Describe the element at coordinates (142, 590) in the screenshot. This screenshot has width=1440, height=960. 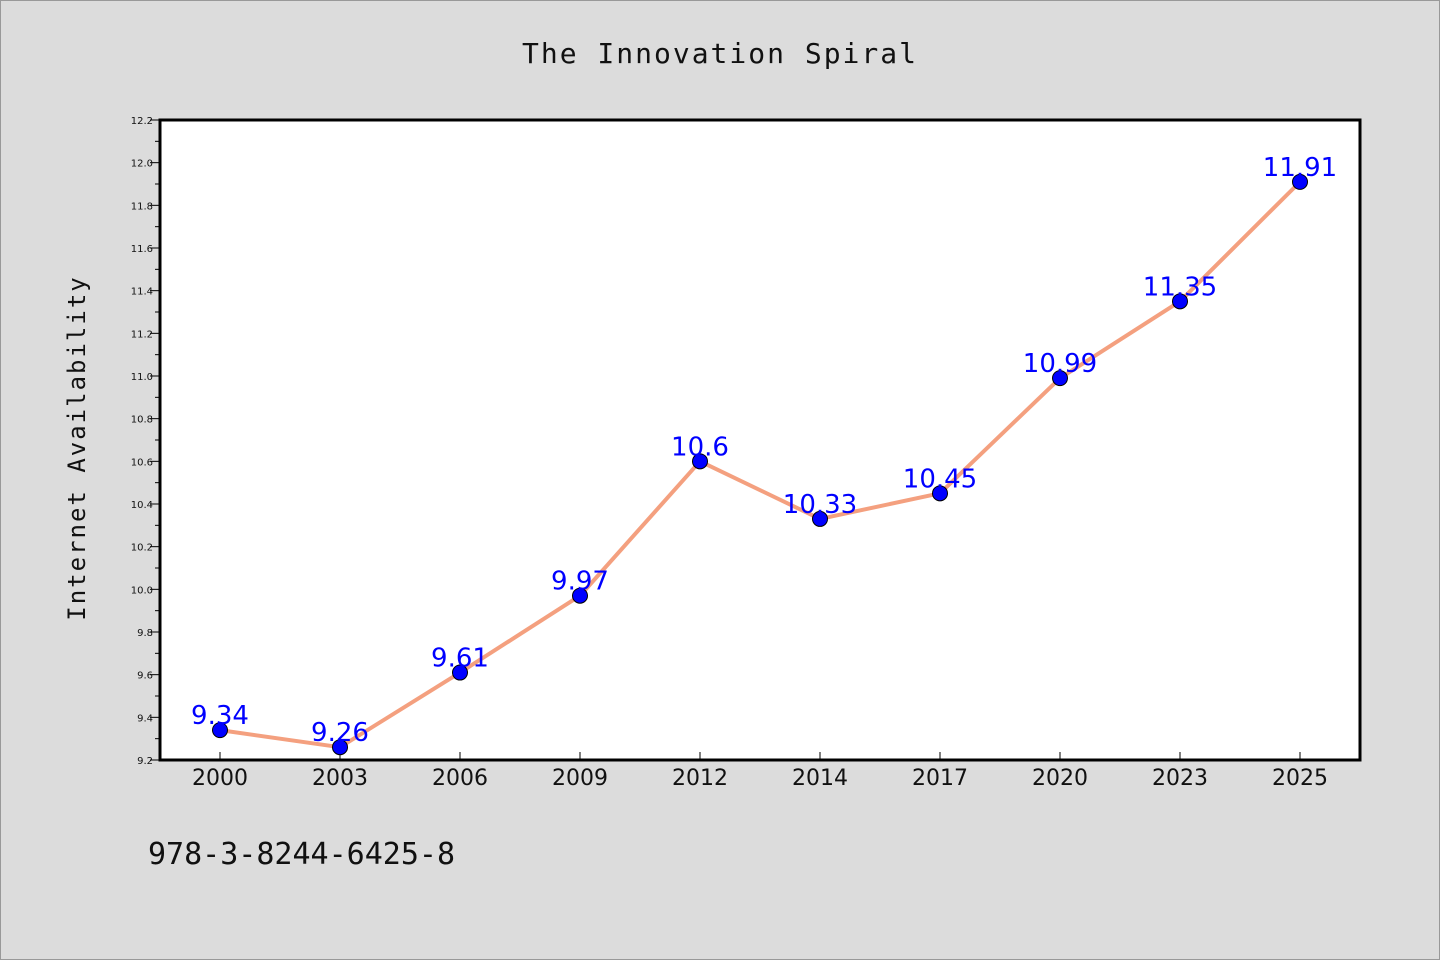
I see `y-tick-label: 10.0` at that location.